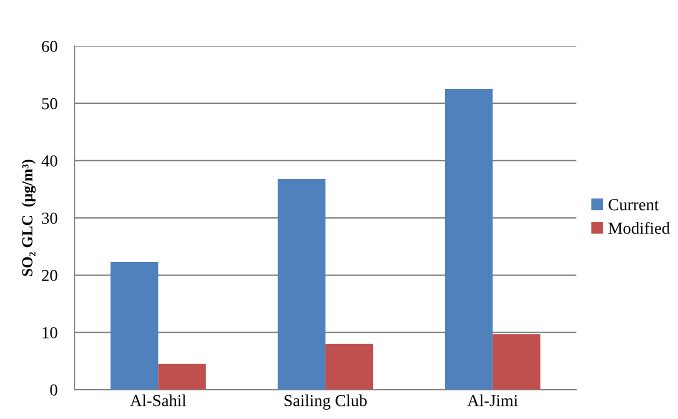  I want to click on y-tick-label: 60, so click(50, 46).